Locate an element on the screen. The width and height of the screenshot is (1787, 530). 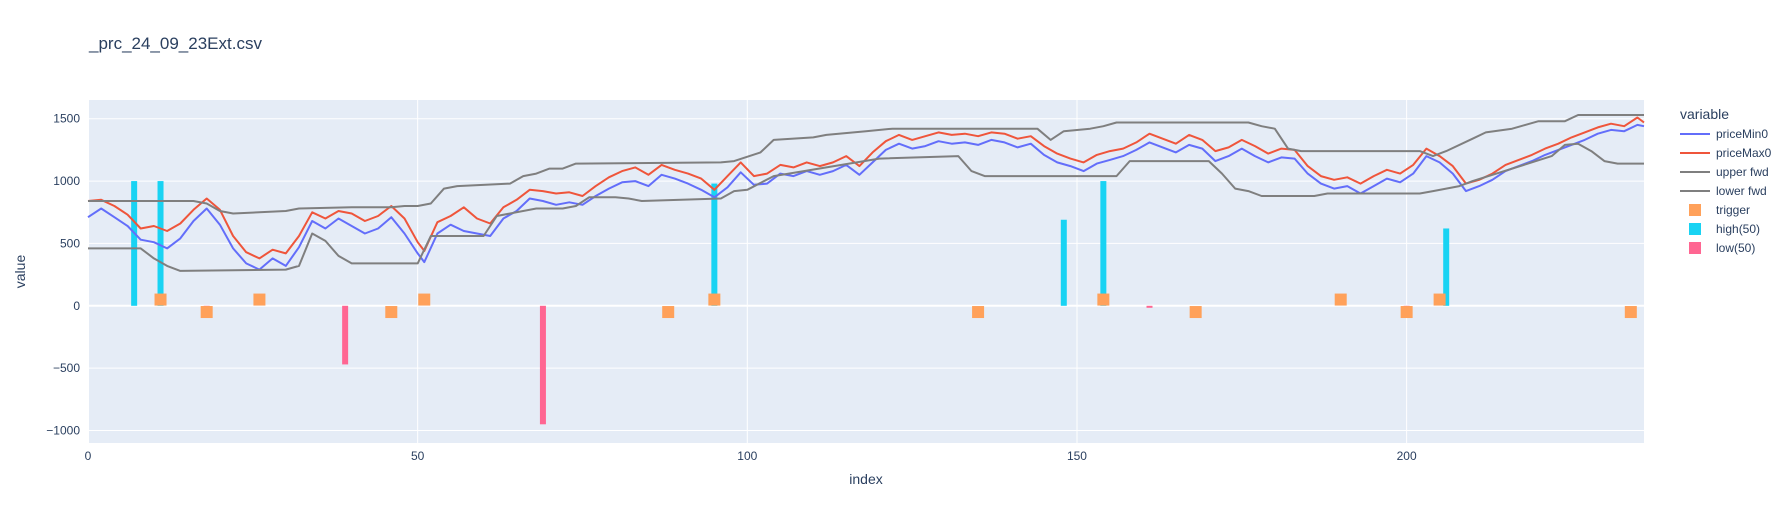
legend-label: priceMax0 is located at coordinates (1744, 153).